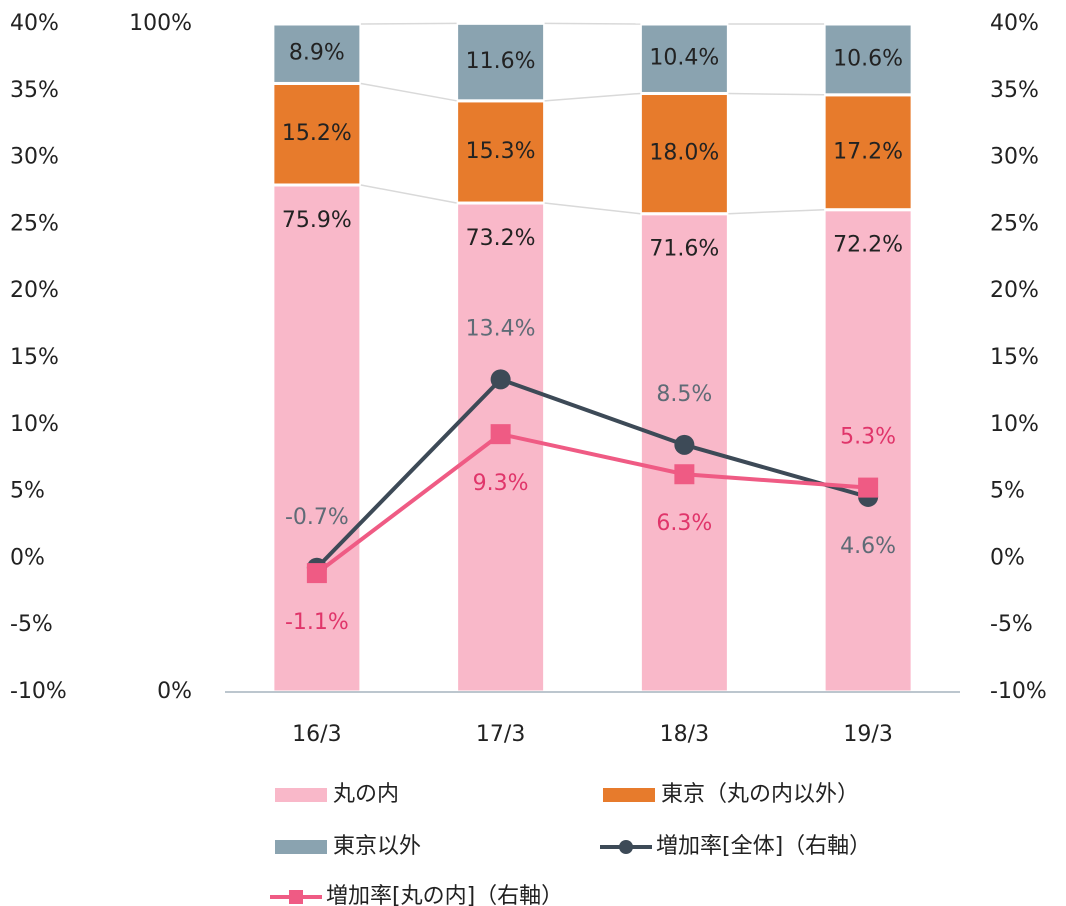  I want to click on x-tick-label: 18/3, so click(684, 734).